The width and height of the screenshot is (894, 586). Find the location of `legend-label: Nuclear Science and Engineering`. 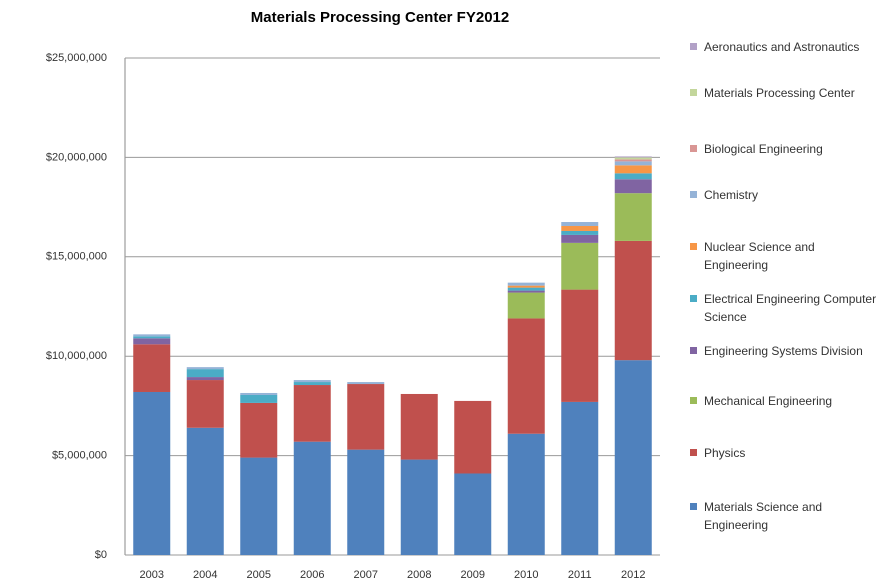

legend-label: Nuclear Science and Engineering is located at coordinates (759, 256).